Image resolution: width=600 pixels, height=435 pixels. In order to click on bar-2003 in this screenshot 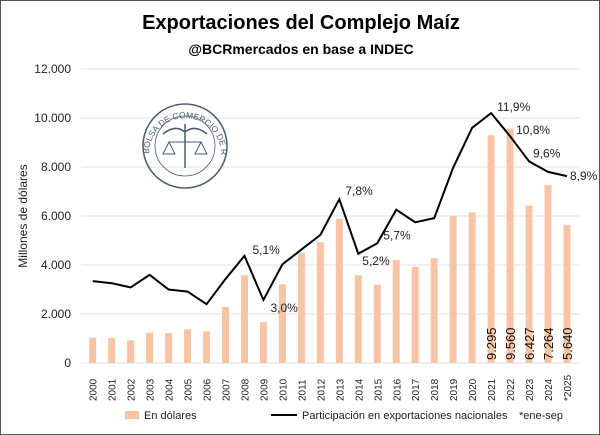, I will do `click(150, 347)`.